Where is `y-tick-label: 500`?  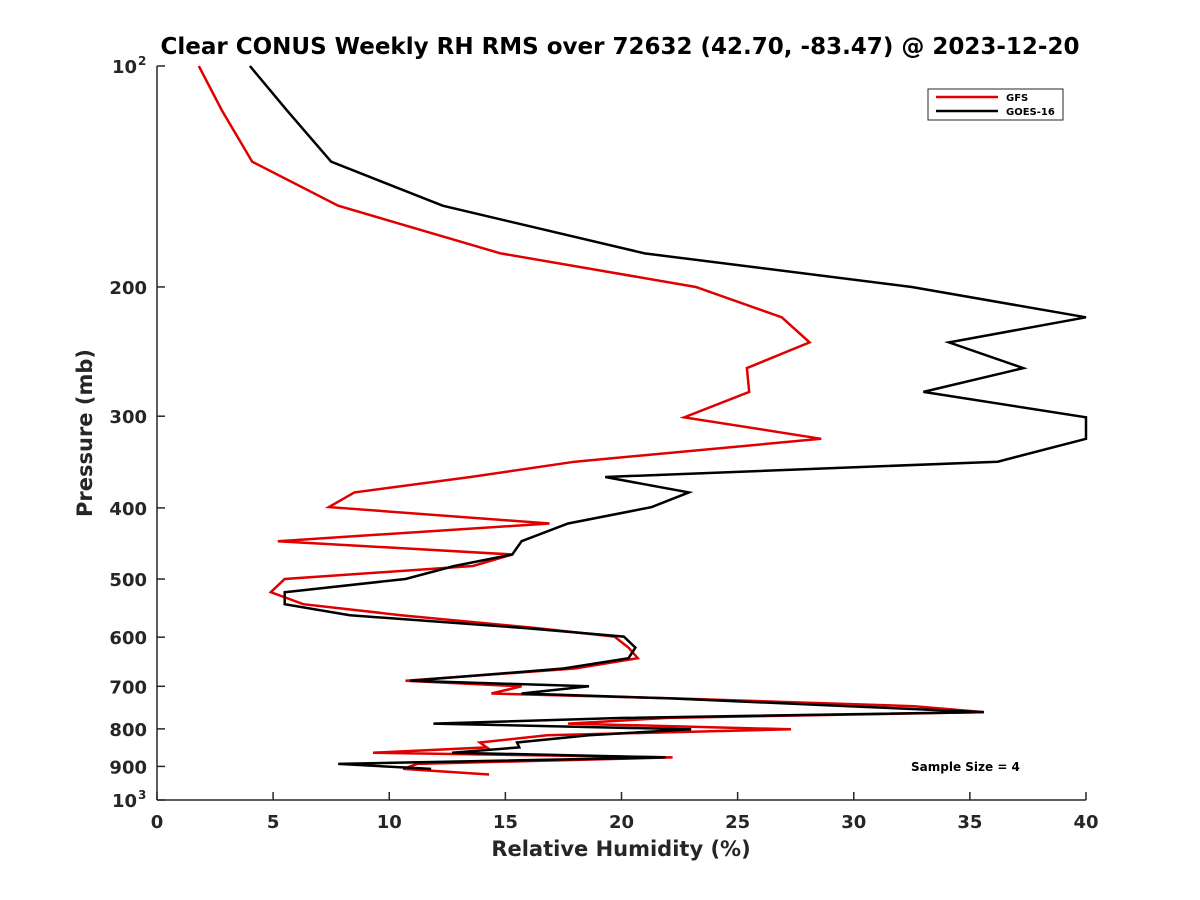
y-tick-label: 500 is located at coordinates (128, 580).